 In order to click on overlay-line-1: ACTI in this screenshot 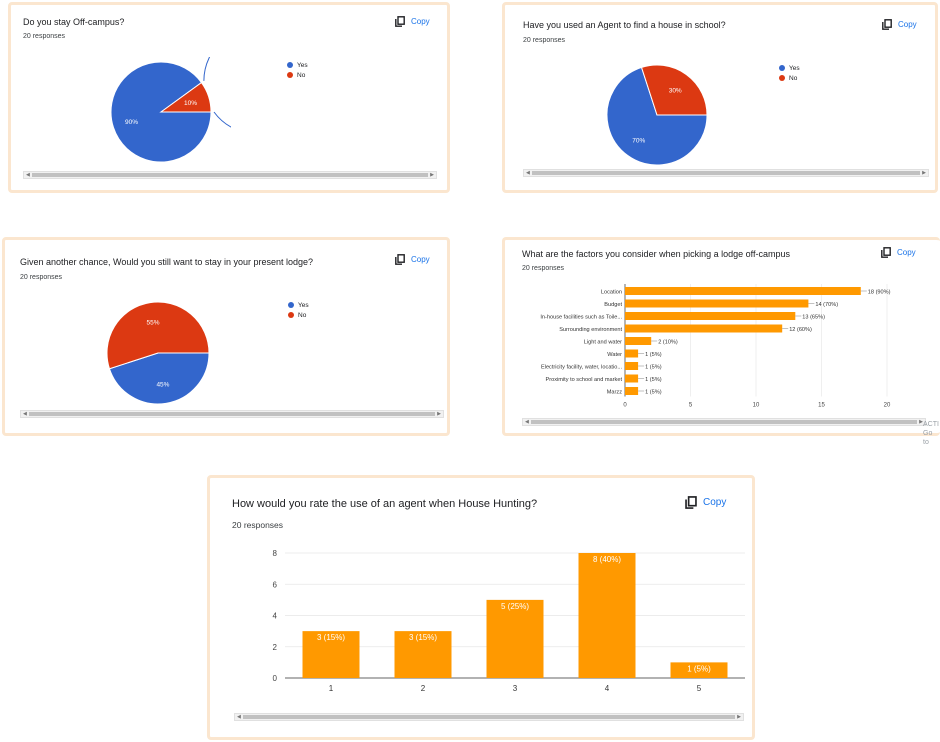, I will do `click(931, 424)`.